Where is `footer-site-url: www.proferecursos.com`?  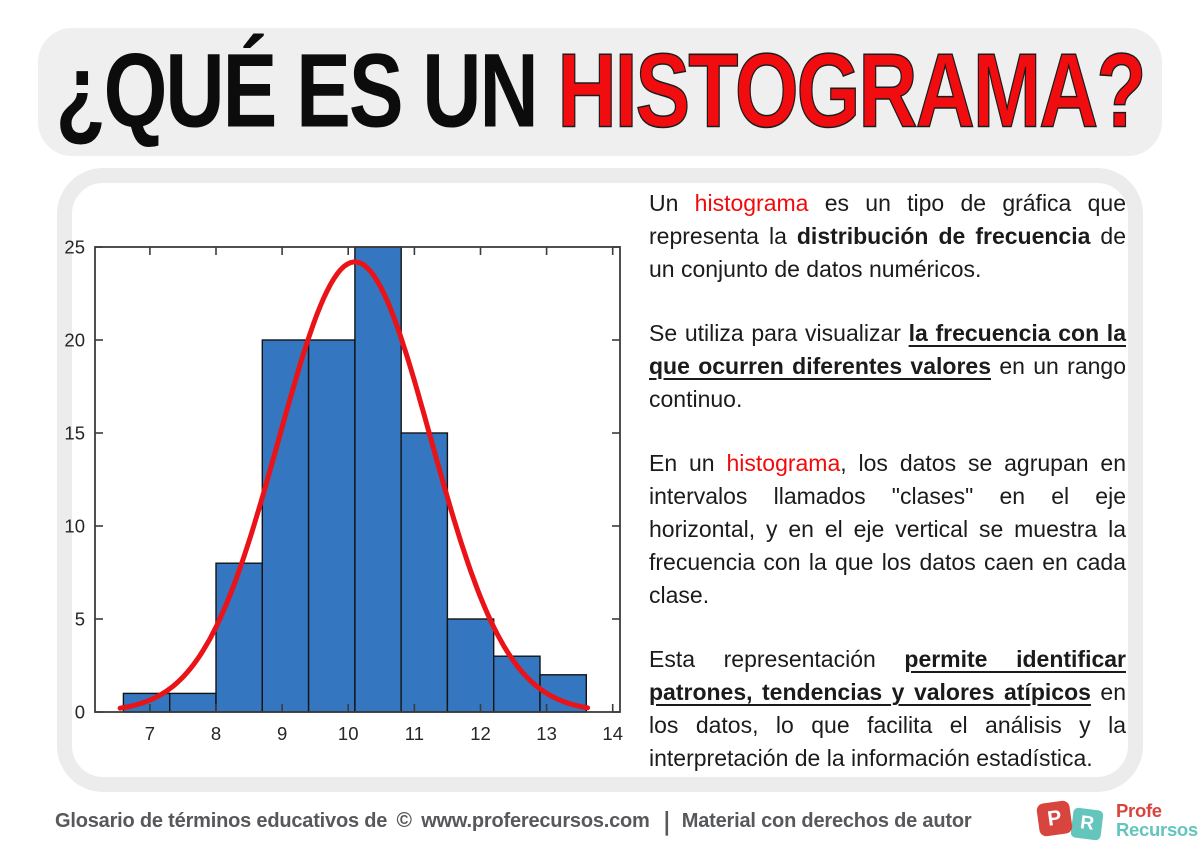 footer-site-url: www.proferecursos.com is located at coordinates (535, 821).